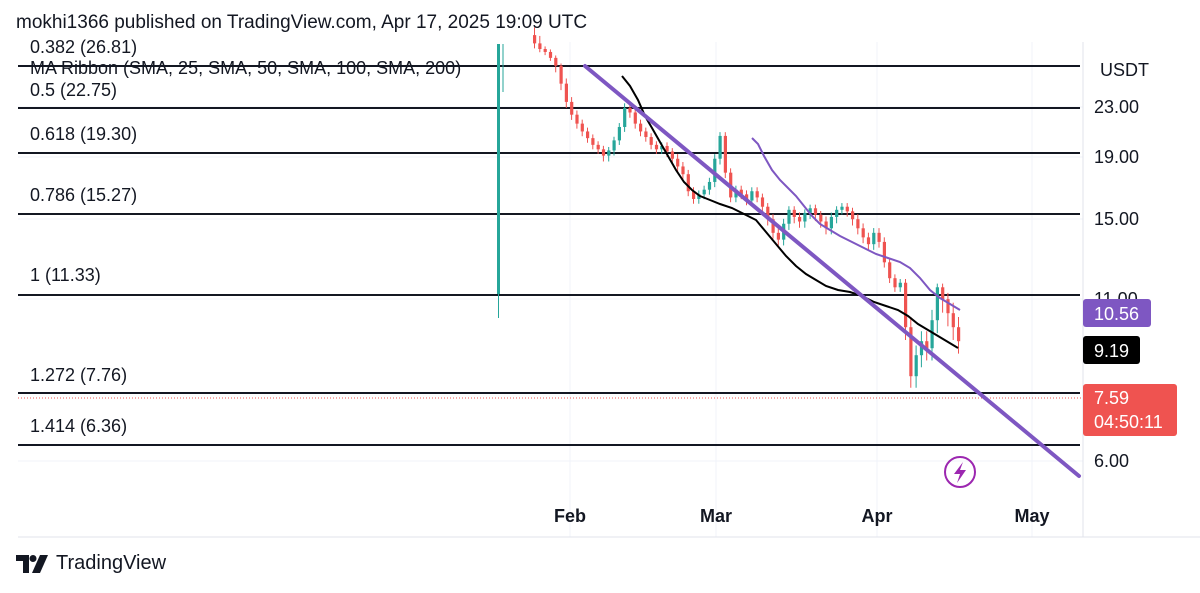 The height and width of the screenshot is (593, 1200). I want to click on ma-ribbon-purple-line, so click(856, 224).